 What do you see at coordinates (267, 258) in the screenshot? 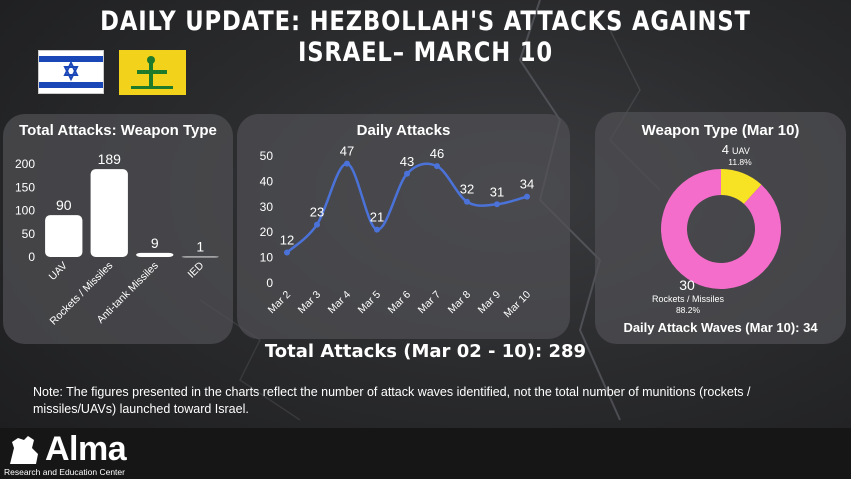
I see `line-y-tick-label: 10` at bounding box center [267, 258].